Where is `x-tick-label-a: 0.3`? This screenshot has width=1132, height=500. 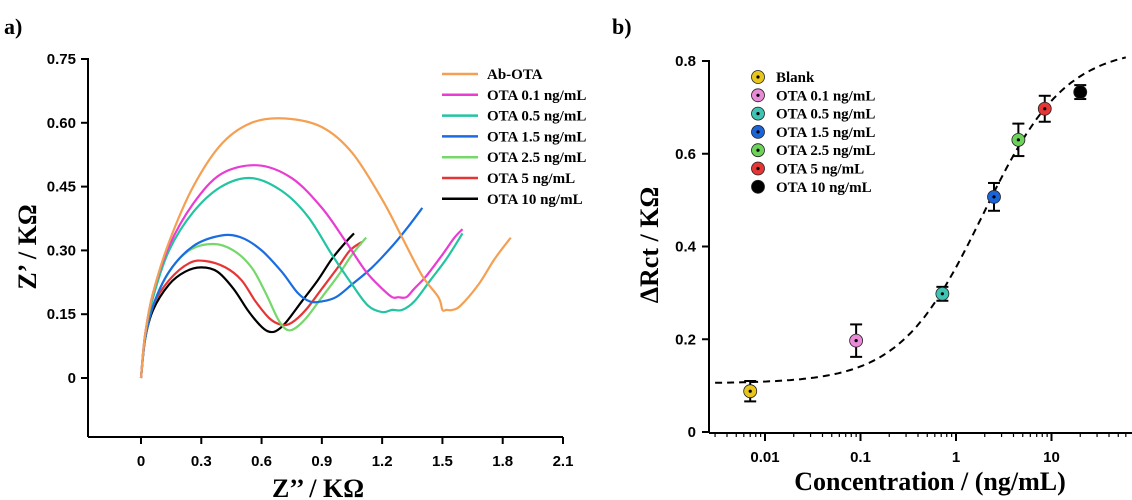 x-tick-label-a: 0.3 is located at coordinates (201, 461).